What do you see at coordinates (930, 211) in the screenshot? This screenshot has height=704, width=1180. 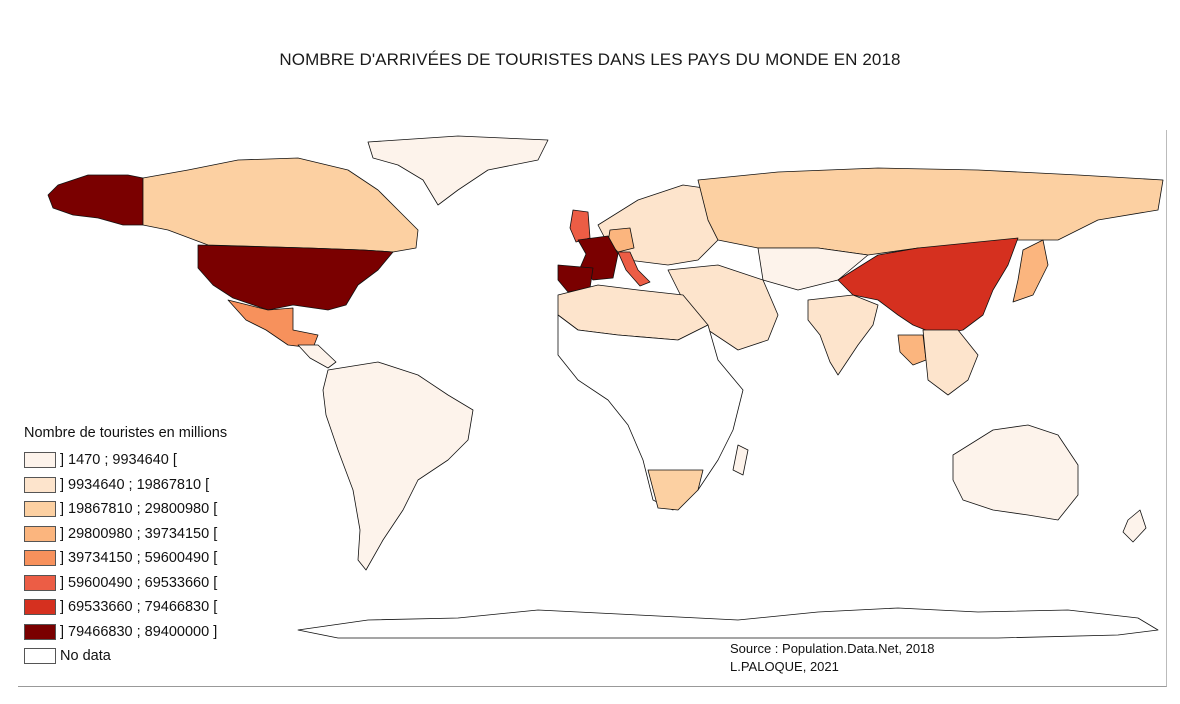 I see `region-russia` at bounding box center [930, 211].